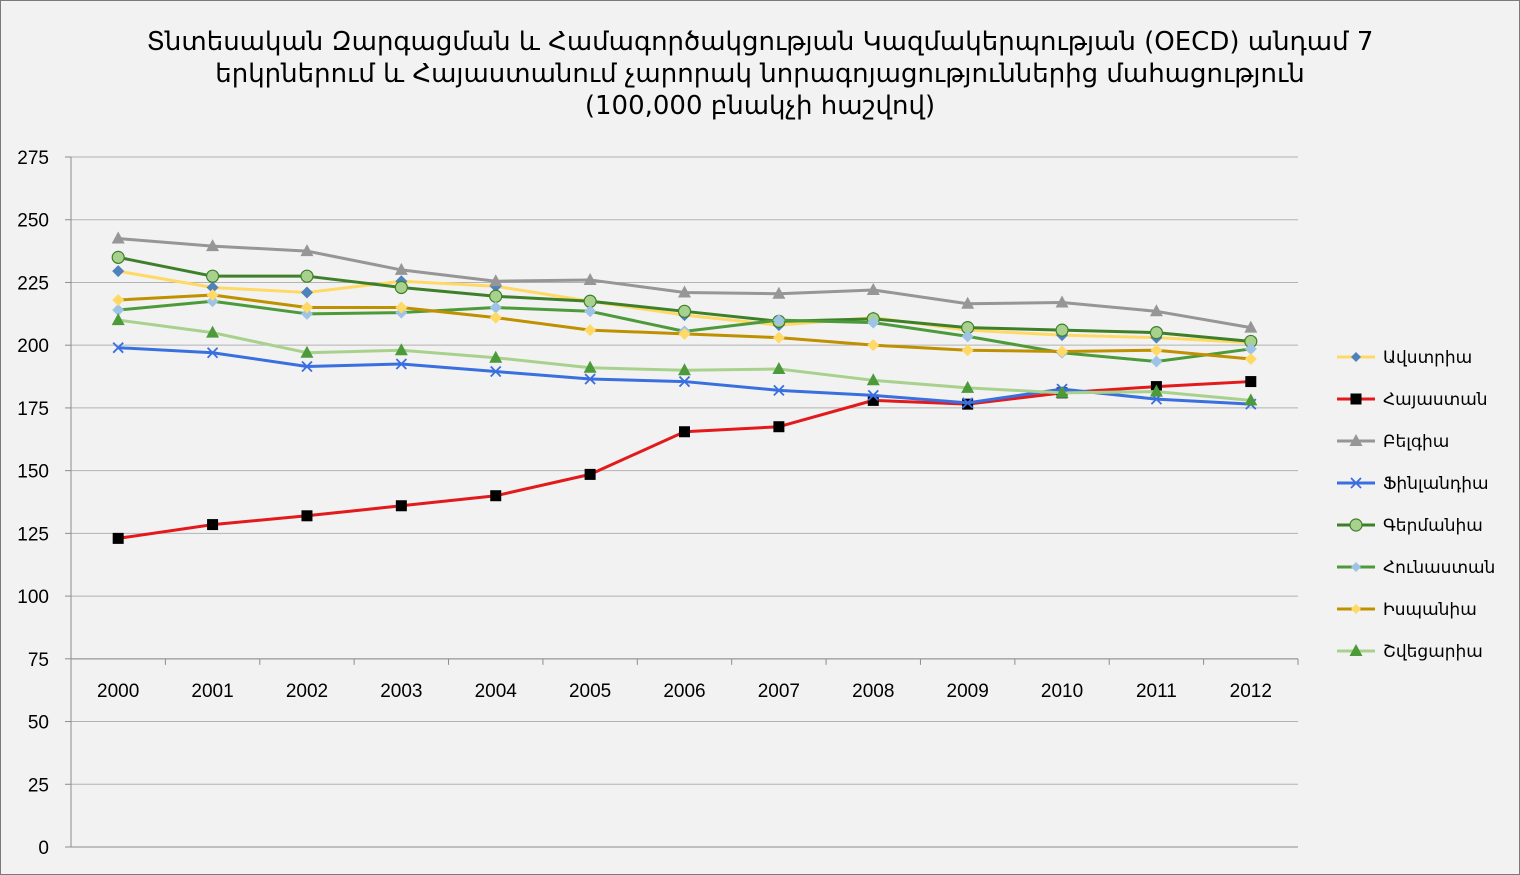  I want to click on x-tick-label: 2011, so click(1156, 691).